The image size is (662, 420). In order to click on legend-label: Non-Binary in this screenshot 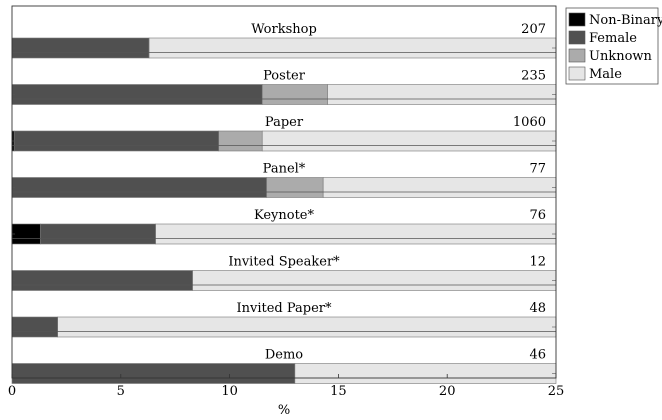, I will do `click(625, 20)`.